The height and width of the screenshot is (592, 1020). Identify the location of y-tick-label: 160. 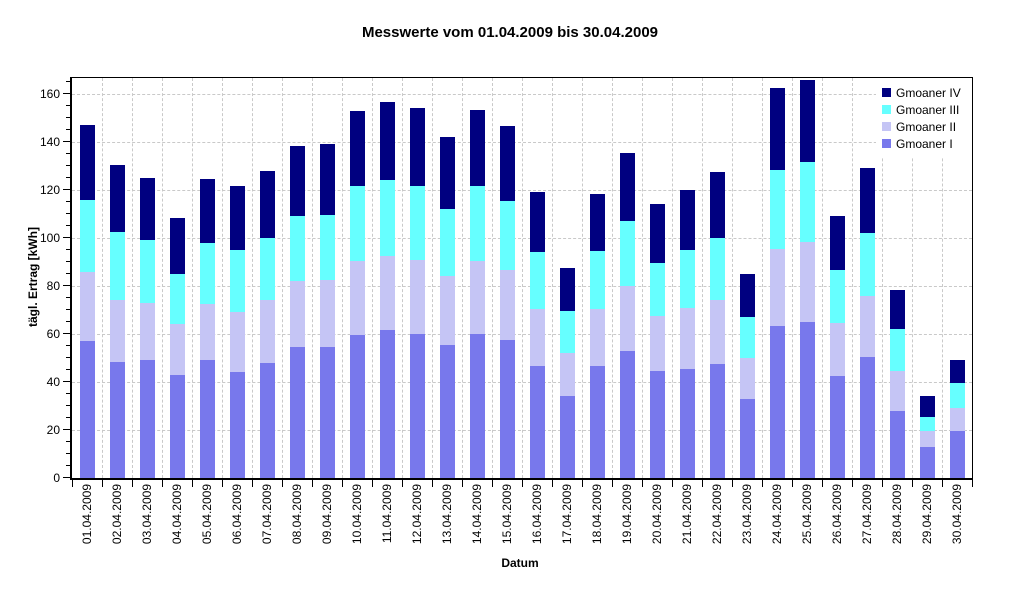
(49, 94).